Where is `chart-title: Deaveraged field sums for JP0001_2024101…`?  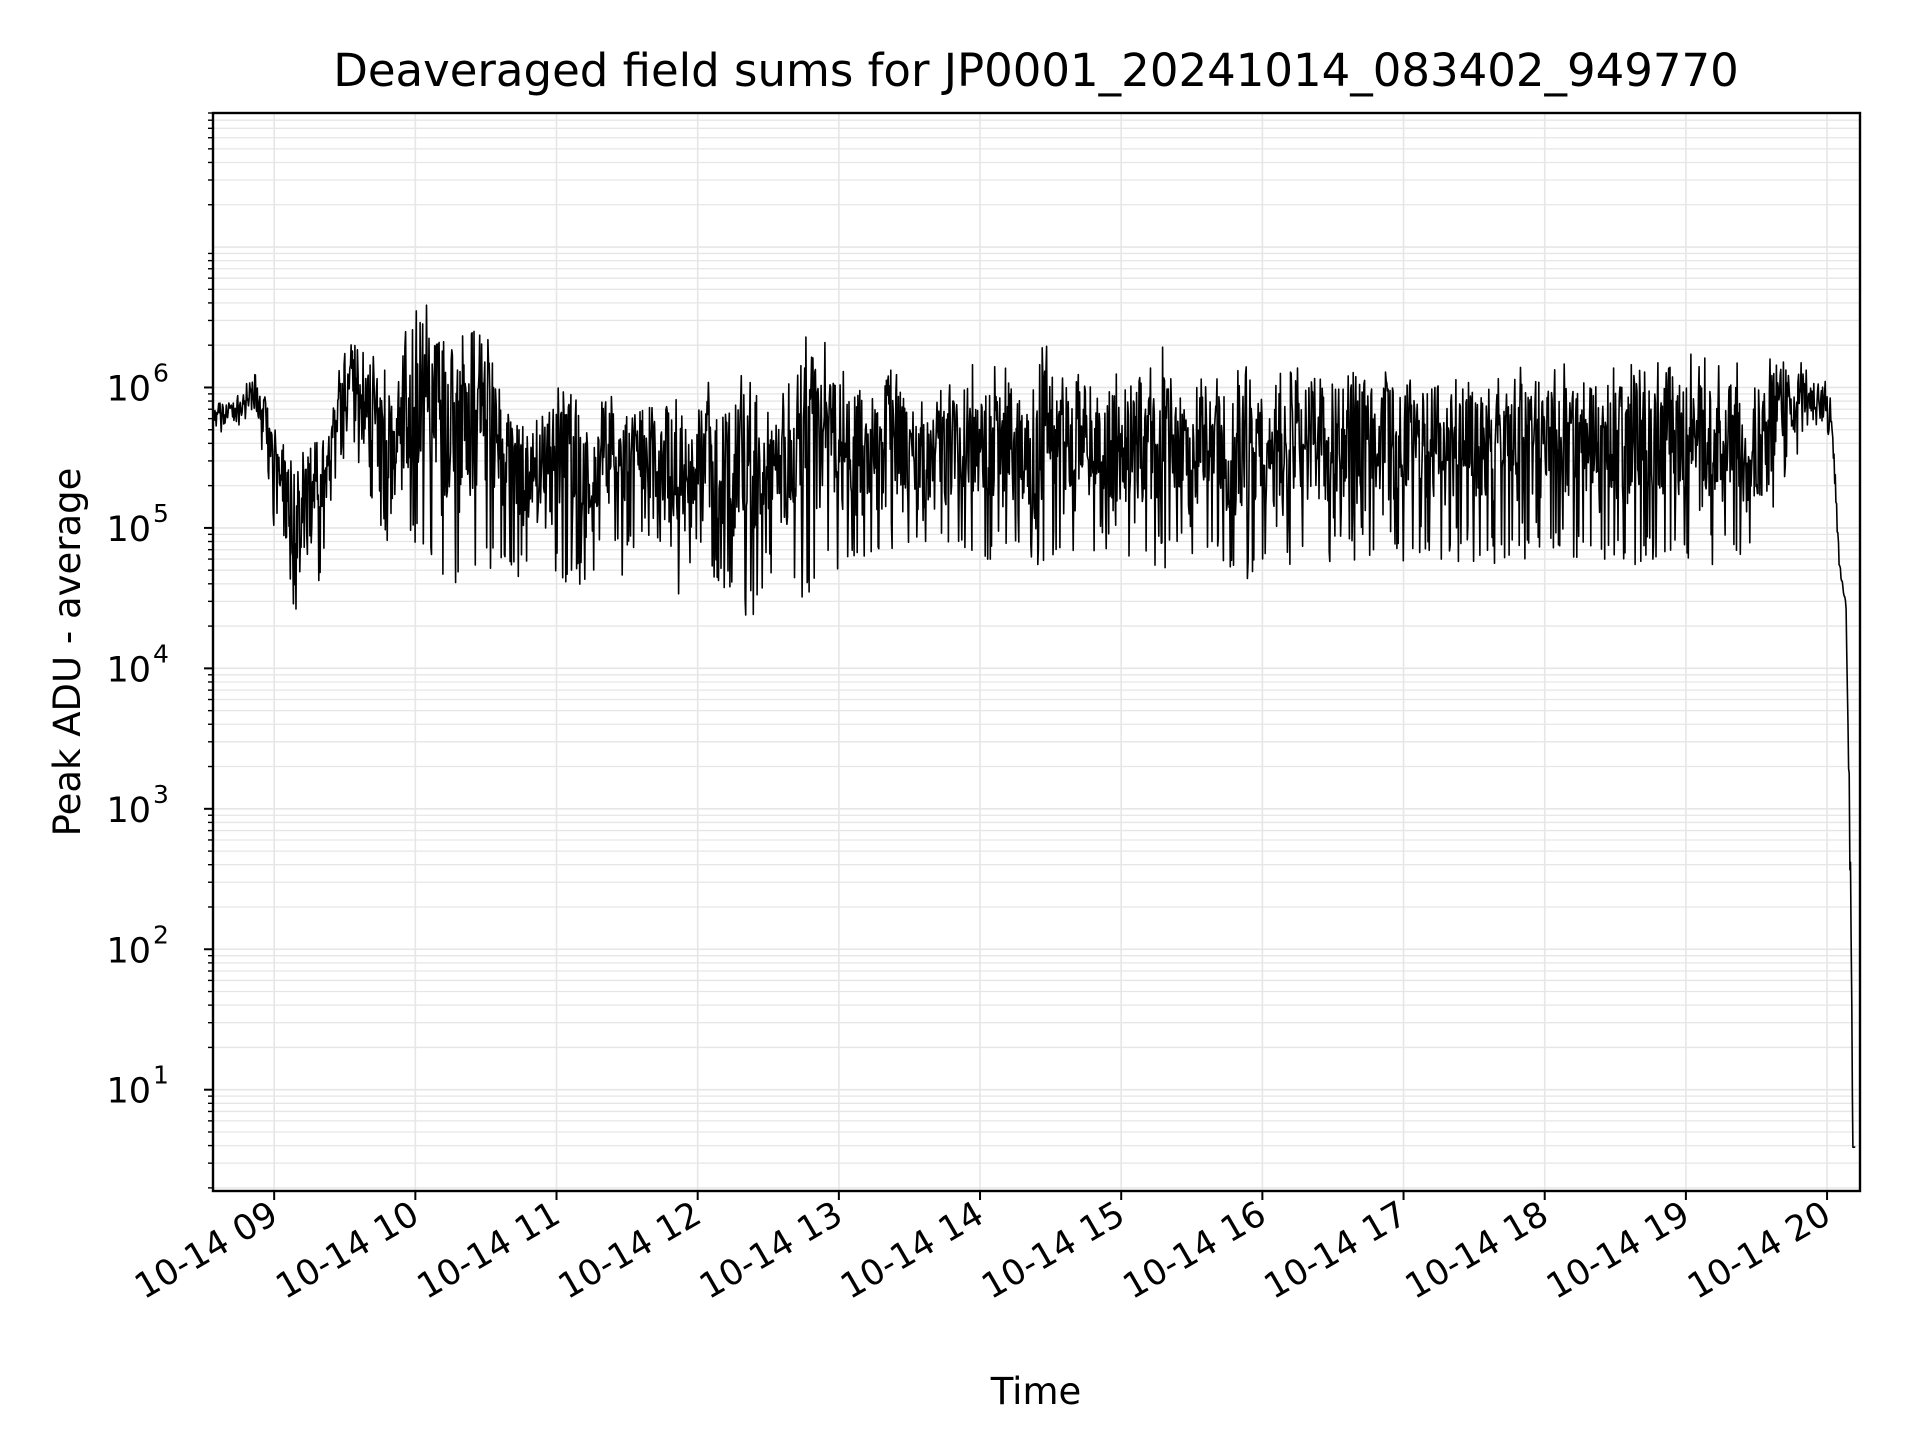
chart-title: Deaveraged field sums for JP0001_2024101… is located at coordinates (1036, 70).